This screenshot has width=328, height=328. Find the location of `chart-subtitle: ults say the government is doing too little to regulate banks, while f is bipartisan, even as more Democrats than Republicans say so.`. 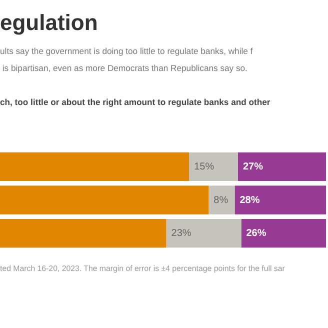

chart-subtitle: ults say the government is doing too little to regulate banks, while f is bipartisan, even as more Democrats than Republicans say so. is located at coordinates (126, 60).